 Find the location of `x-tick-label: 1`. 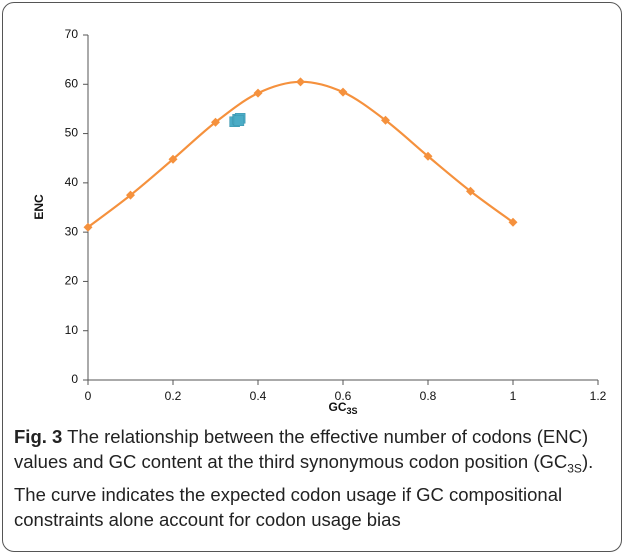

x-tick-label: 1 is located at coordinates (513, 396).